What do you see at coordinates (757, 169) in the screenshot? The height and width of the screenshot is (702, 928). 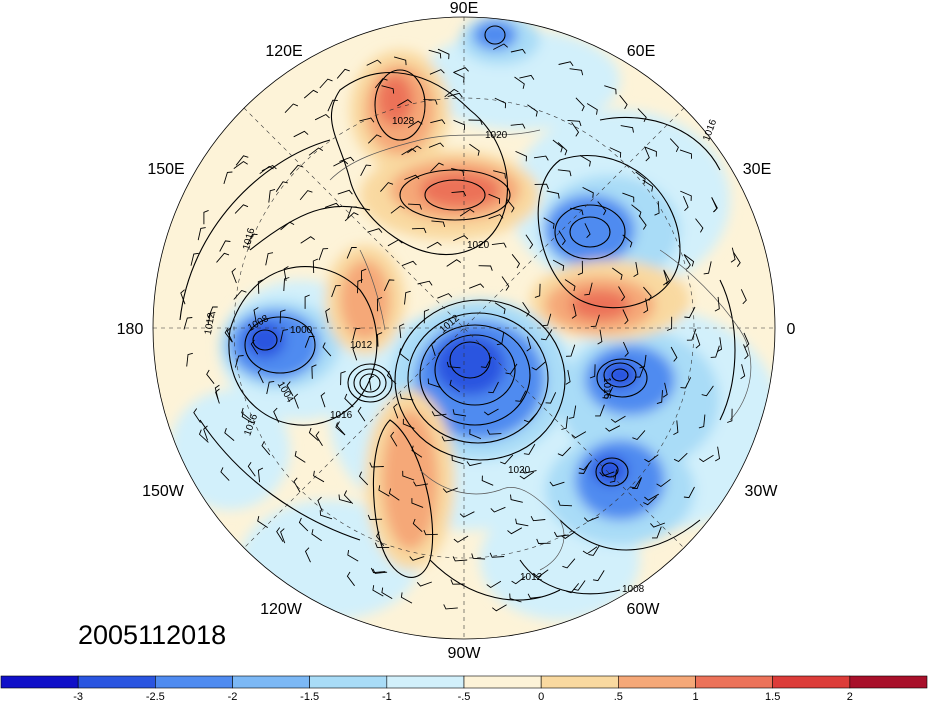 I see `lon-label-30e: 30E` at bounding box center [757, 169].